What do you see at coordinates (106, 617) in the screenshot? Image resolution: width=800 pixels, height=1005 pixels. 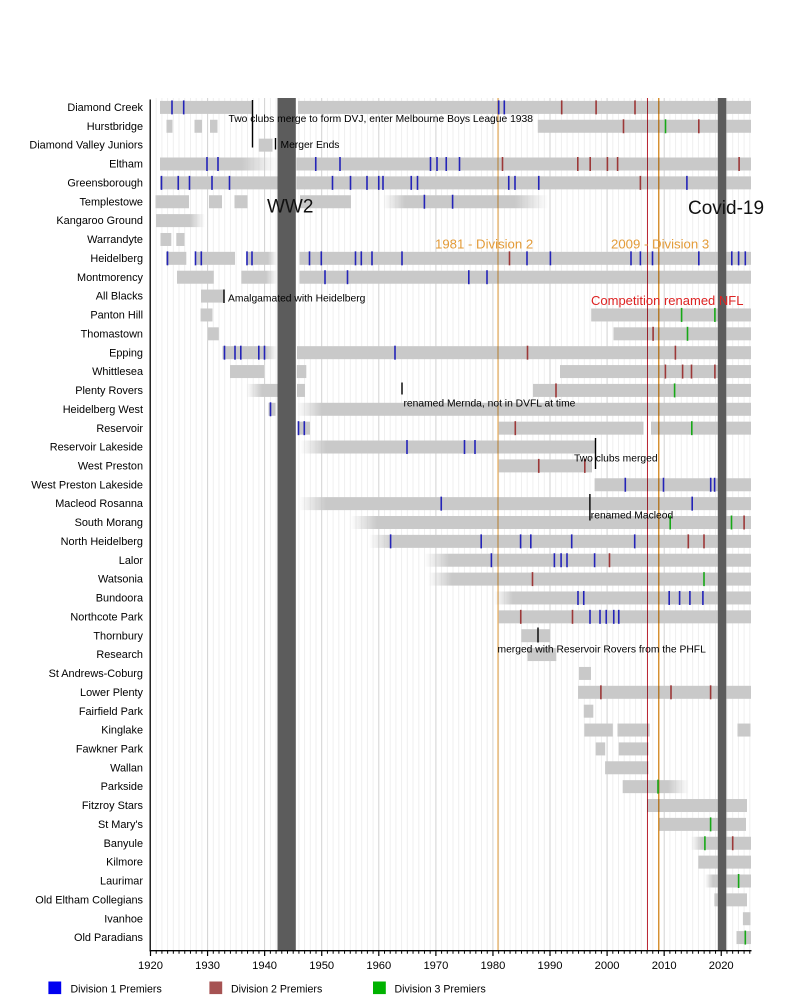 I see `svg-text: Northcote Park` at bounding box center [106, 617].